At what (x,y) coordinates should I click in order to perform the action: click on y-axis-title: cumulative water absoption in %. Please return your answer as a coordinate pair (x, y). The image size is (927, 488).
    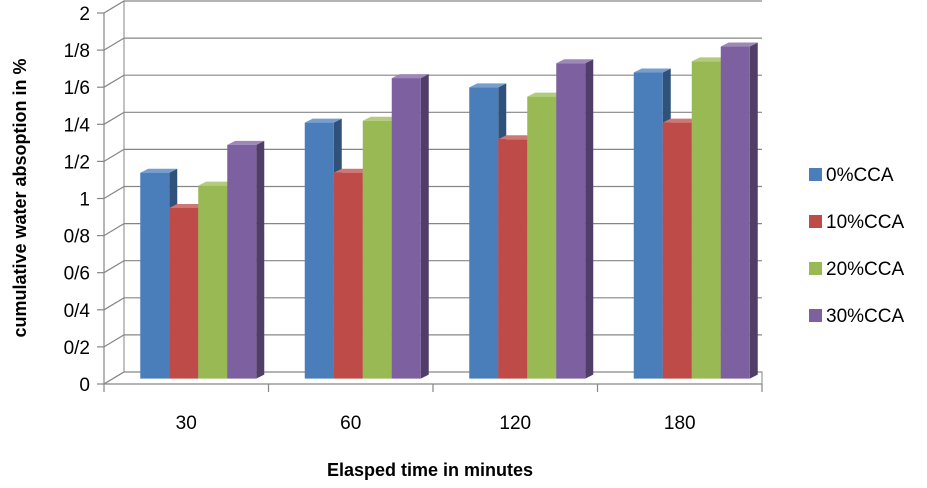
    Looking at the image, I should click on (20, 197).